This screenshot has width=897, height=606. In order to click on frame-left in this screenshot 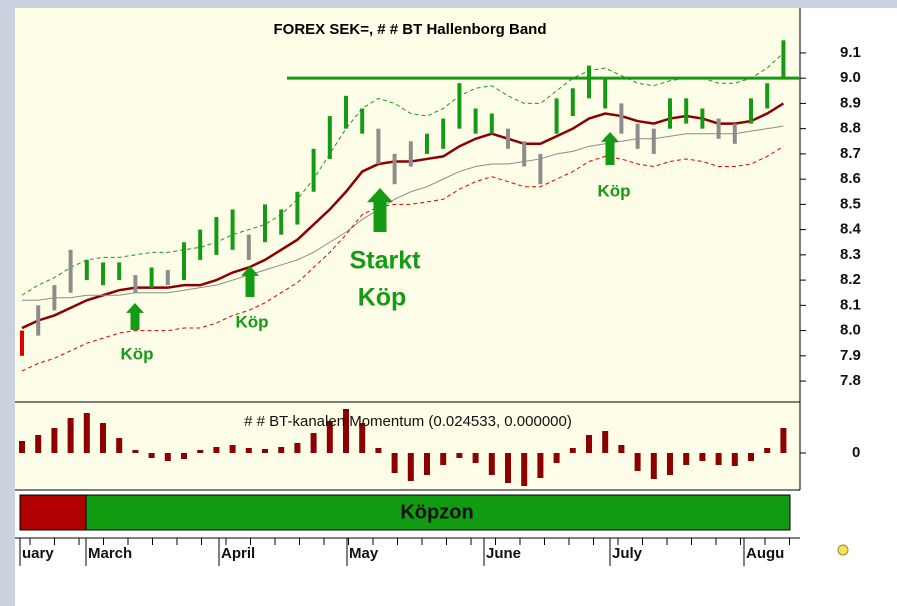, I will do `click(7, 303)`.